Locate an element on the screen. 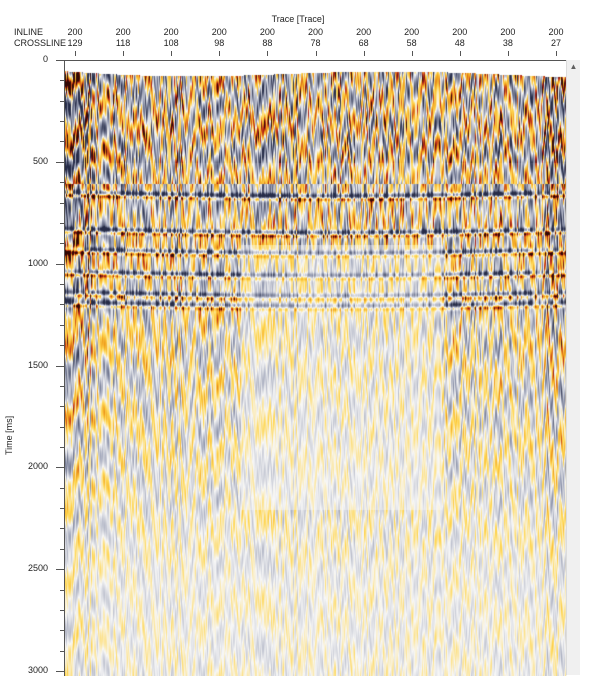 Image resolution: width=596 pixels, height=676 pixels. y-axis: 0 500 1000 1500 2000 2500 3000 is located at coordinates (46, 364).